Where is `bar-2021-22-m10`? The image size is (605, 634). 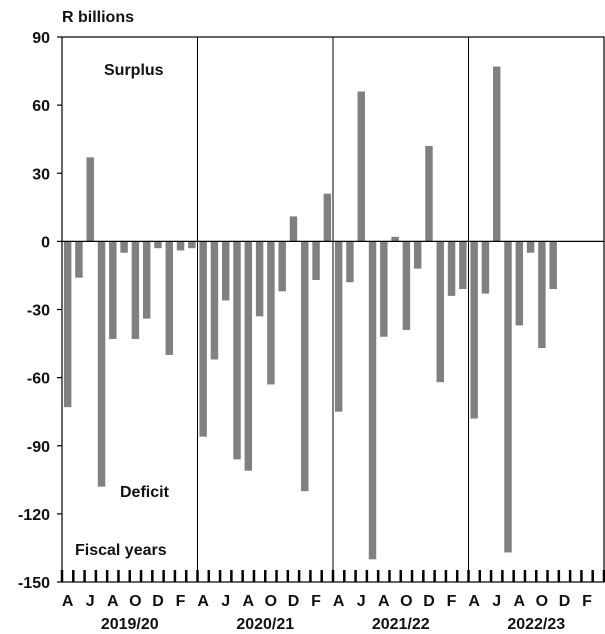 bar-2021-22-m10 is located at coordinates (440, 312).